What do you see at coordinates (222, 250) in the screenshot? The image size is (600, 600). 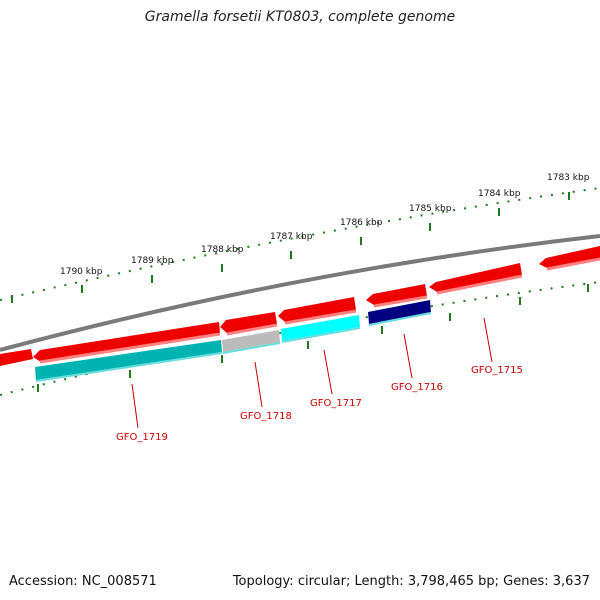 I see `tick-label-1788: 1788 kbp` at bounding box center [222, 250].